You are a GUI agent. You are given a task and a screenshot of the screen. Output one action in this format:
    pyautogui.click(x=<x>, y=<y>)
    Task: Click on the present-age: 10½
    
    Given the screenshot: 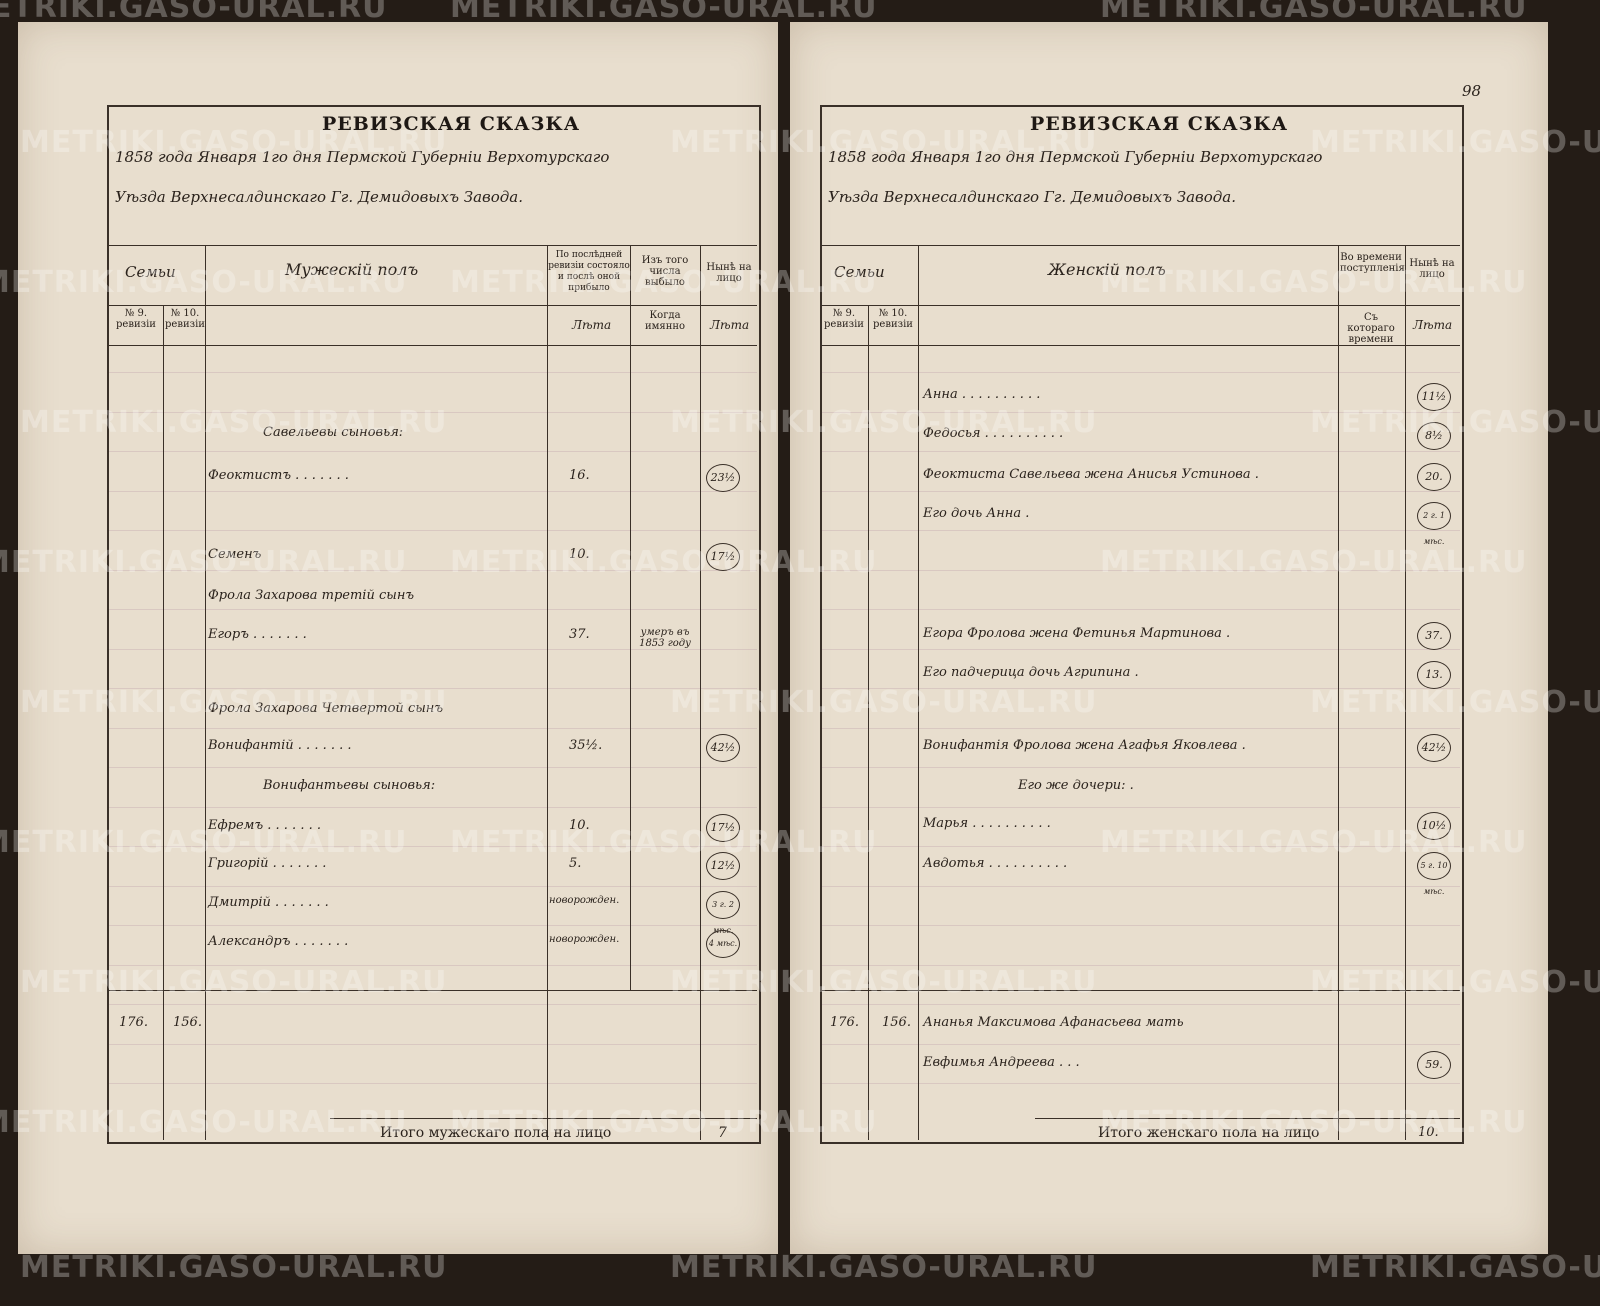 What is the action you would take?
    pyautogui.click(x=1434, y=826)
    